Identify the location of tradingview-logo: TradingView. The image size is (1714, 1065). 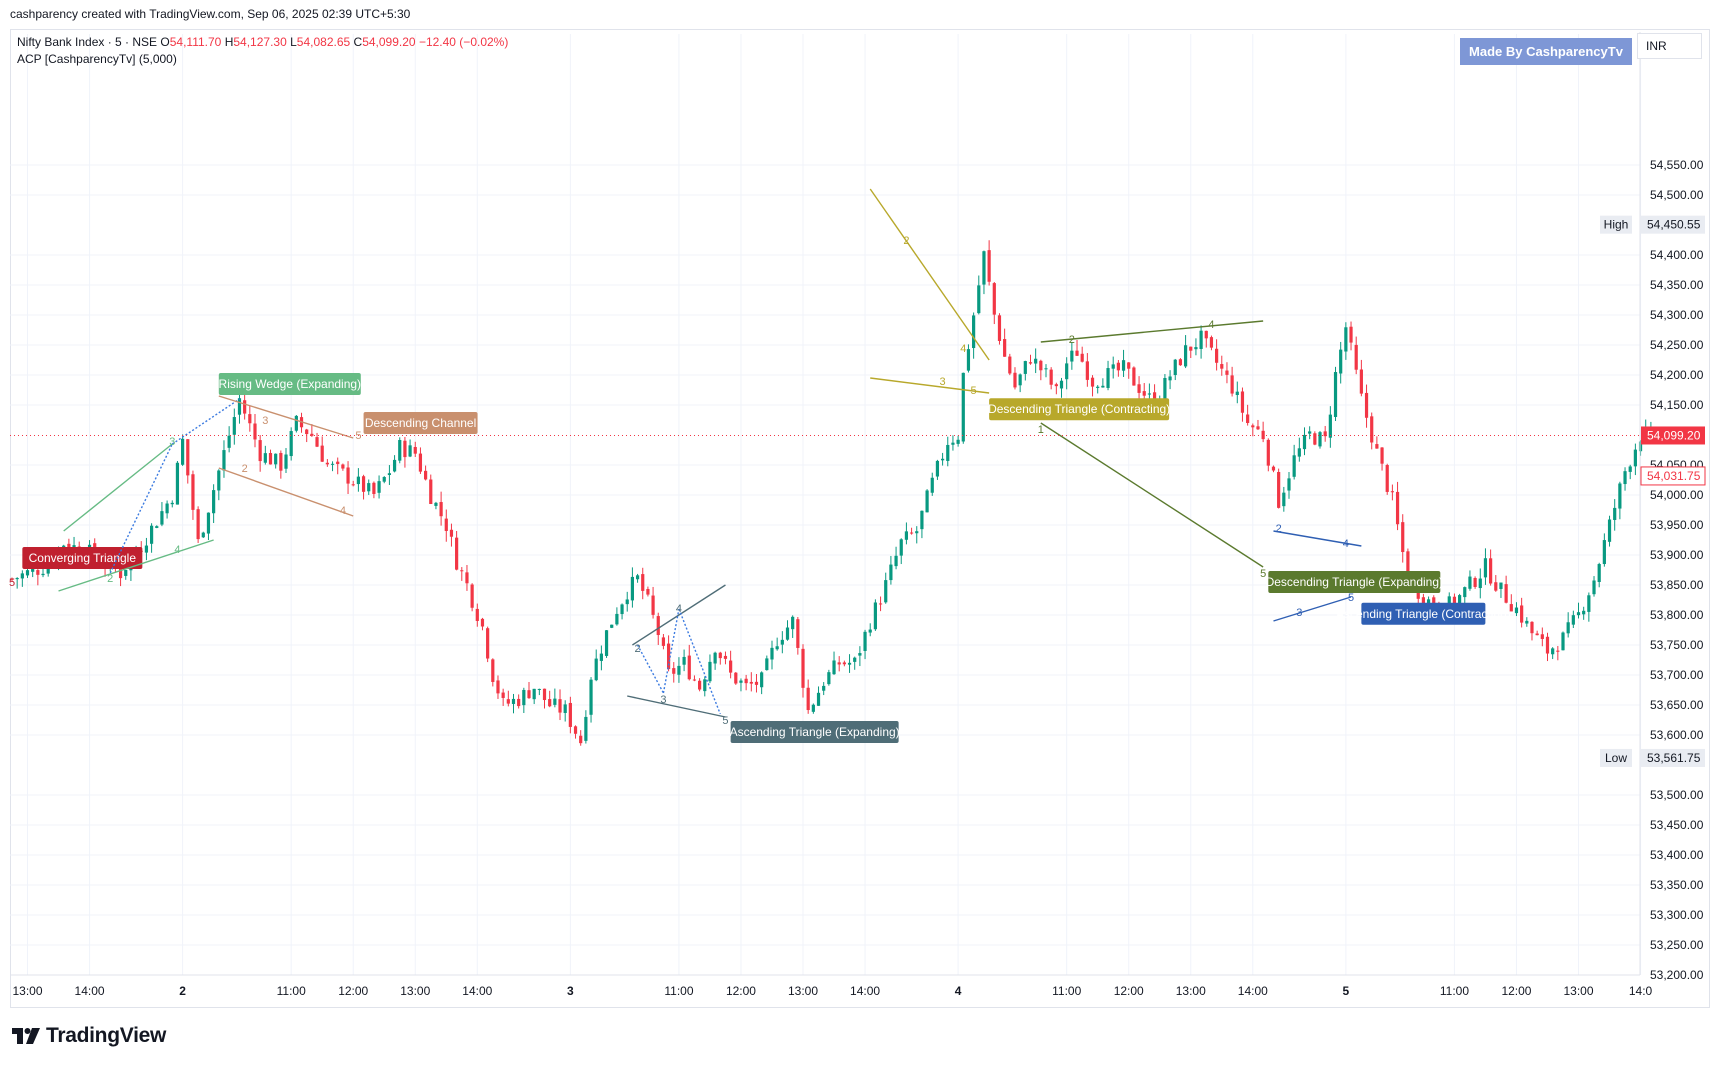
(89, 1036).